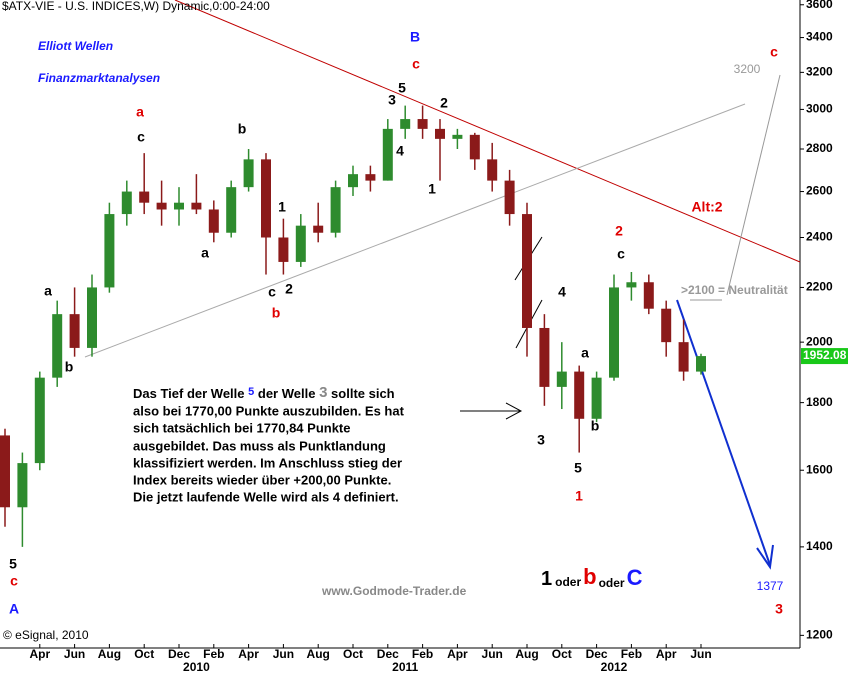 The image size is (848, 674). What do you see at coordinates (363, 393) in the screenshot?
I see `note-part: sollte sich` at bounding box center [363, 393].